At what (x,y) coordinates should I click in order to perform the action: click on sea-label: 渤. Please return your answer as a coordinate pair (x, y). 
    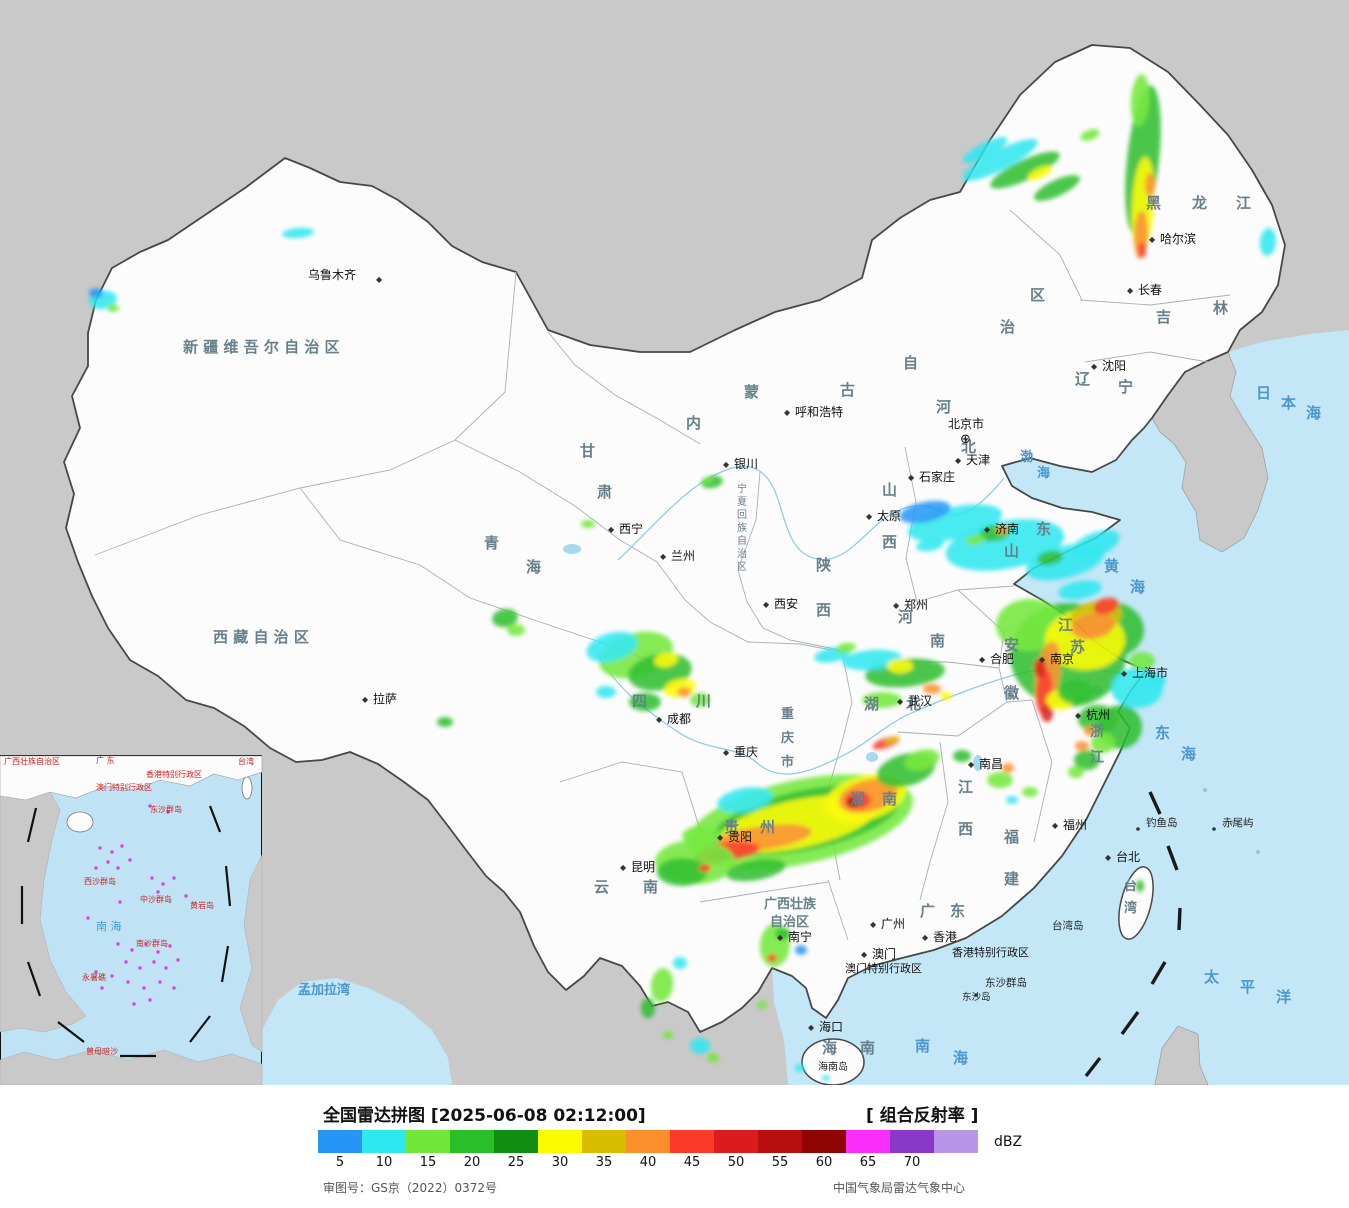
    Looking at the image, I should click on (1026, 457).